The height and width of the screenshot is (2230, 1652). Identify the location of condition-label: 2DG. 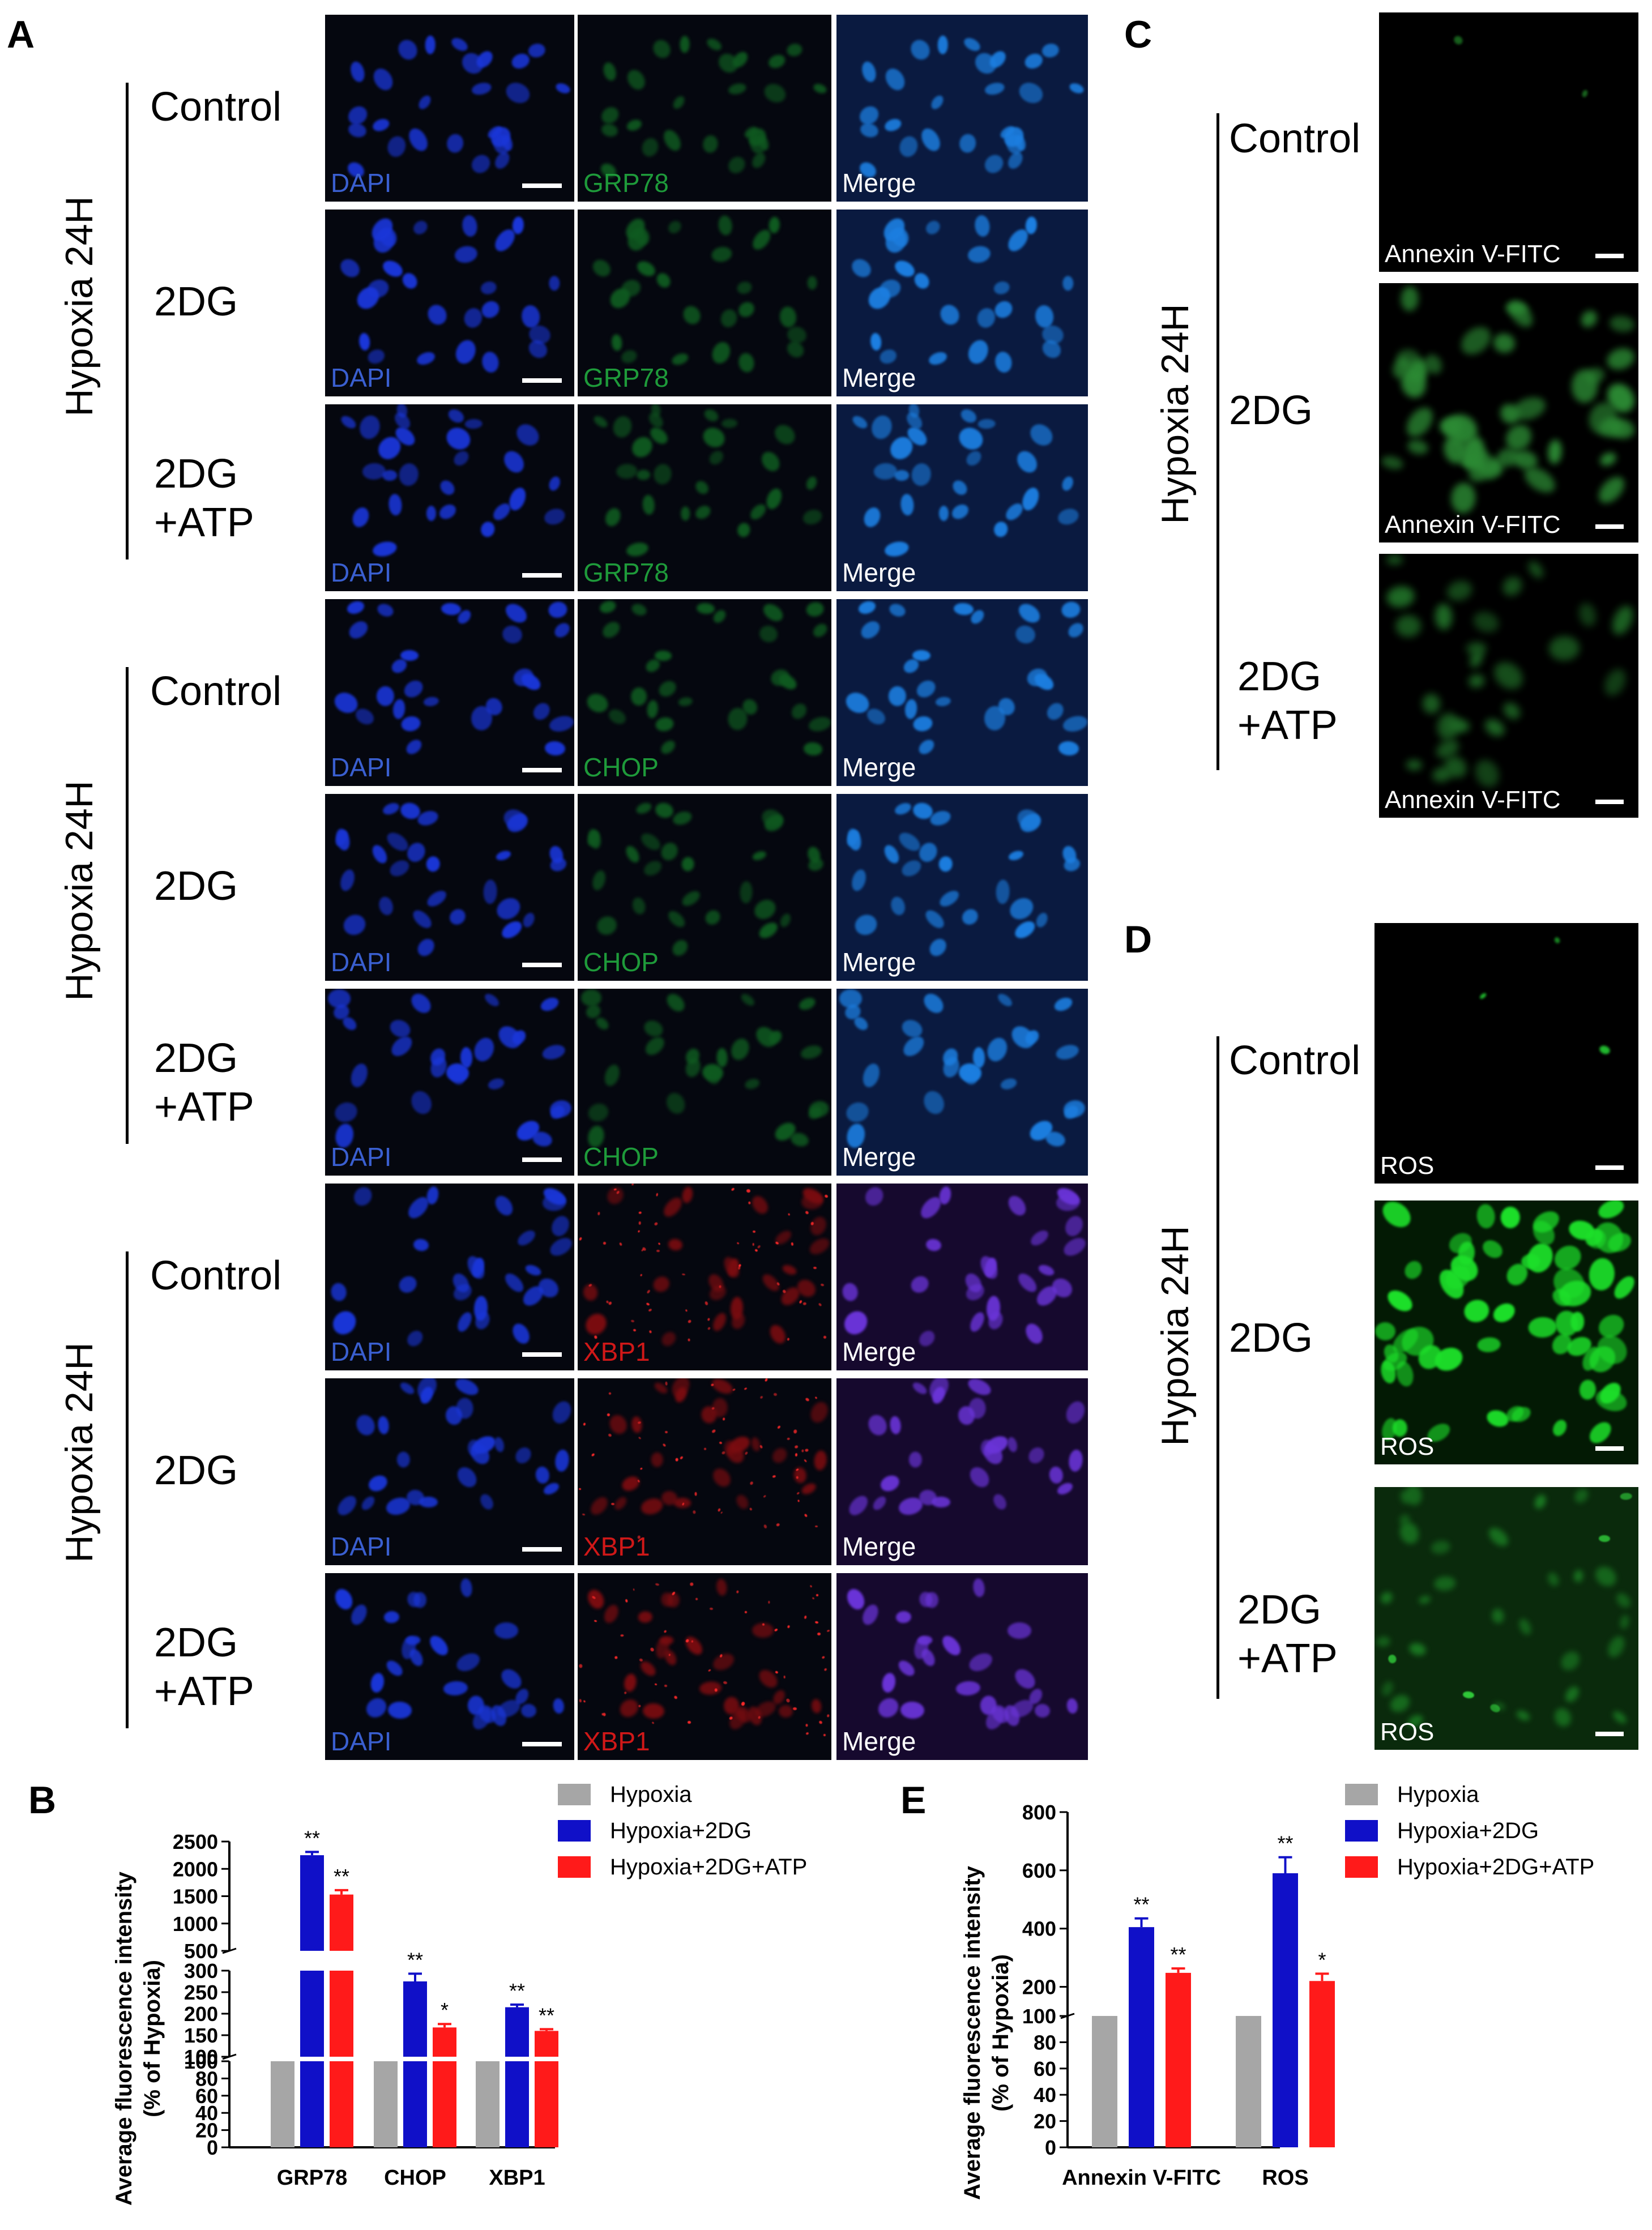
(1271, 410).